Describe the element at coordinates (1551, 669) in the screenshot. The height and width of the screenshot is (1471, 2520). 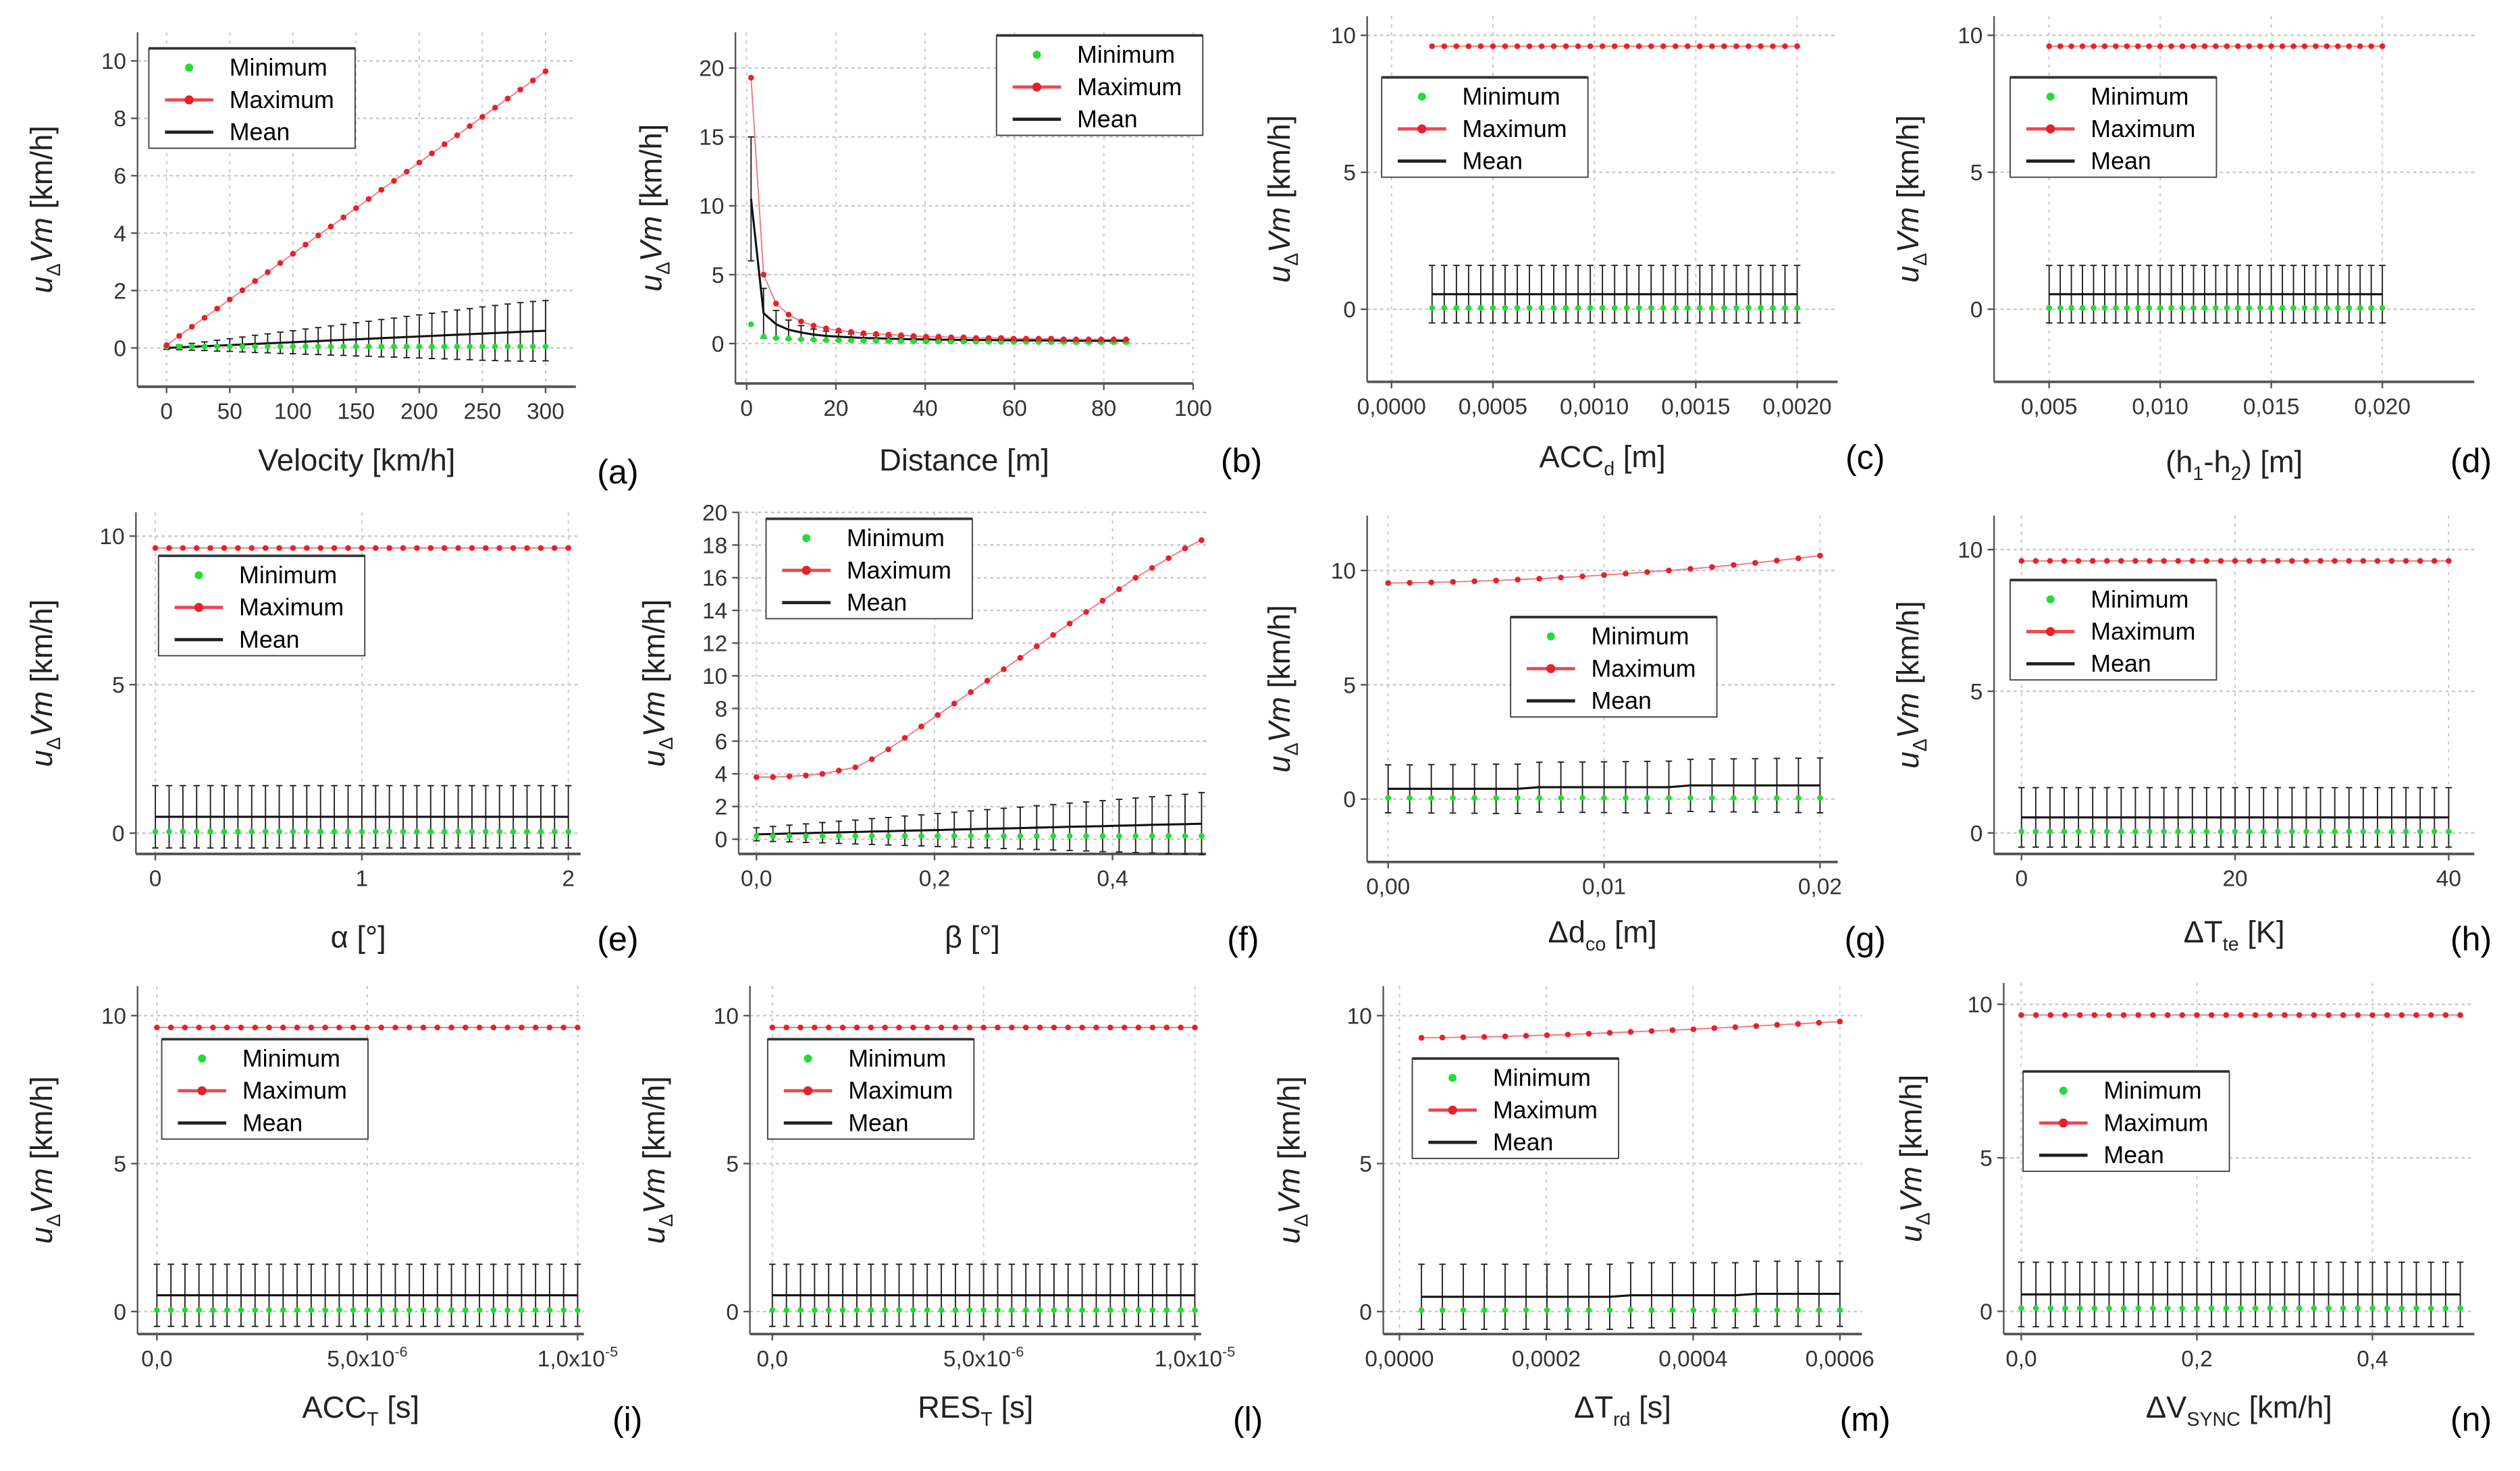
I see `legend-max-marker` at that location.